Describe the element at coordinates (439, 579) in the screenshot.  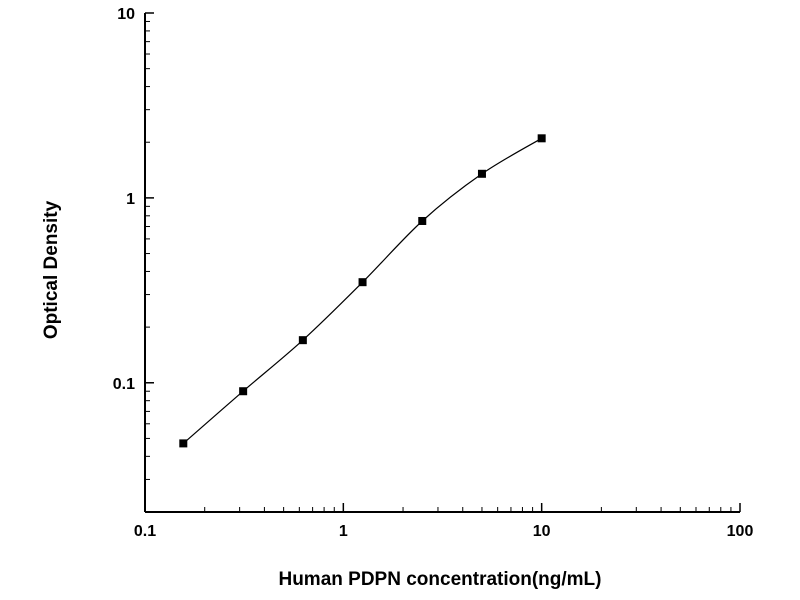
I see `x-axis-title: Human PDPN concentration(ng/mL)` at that location.